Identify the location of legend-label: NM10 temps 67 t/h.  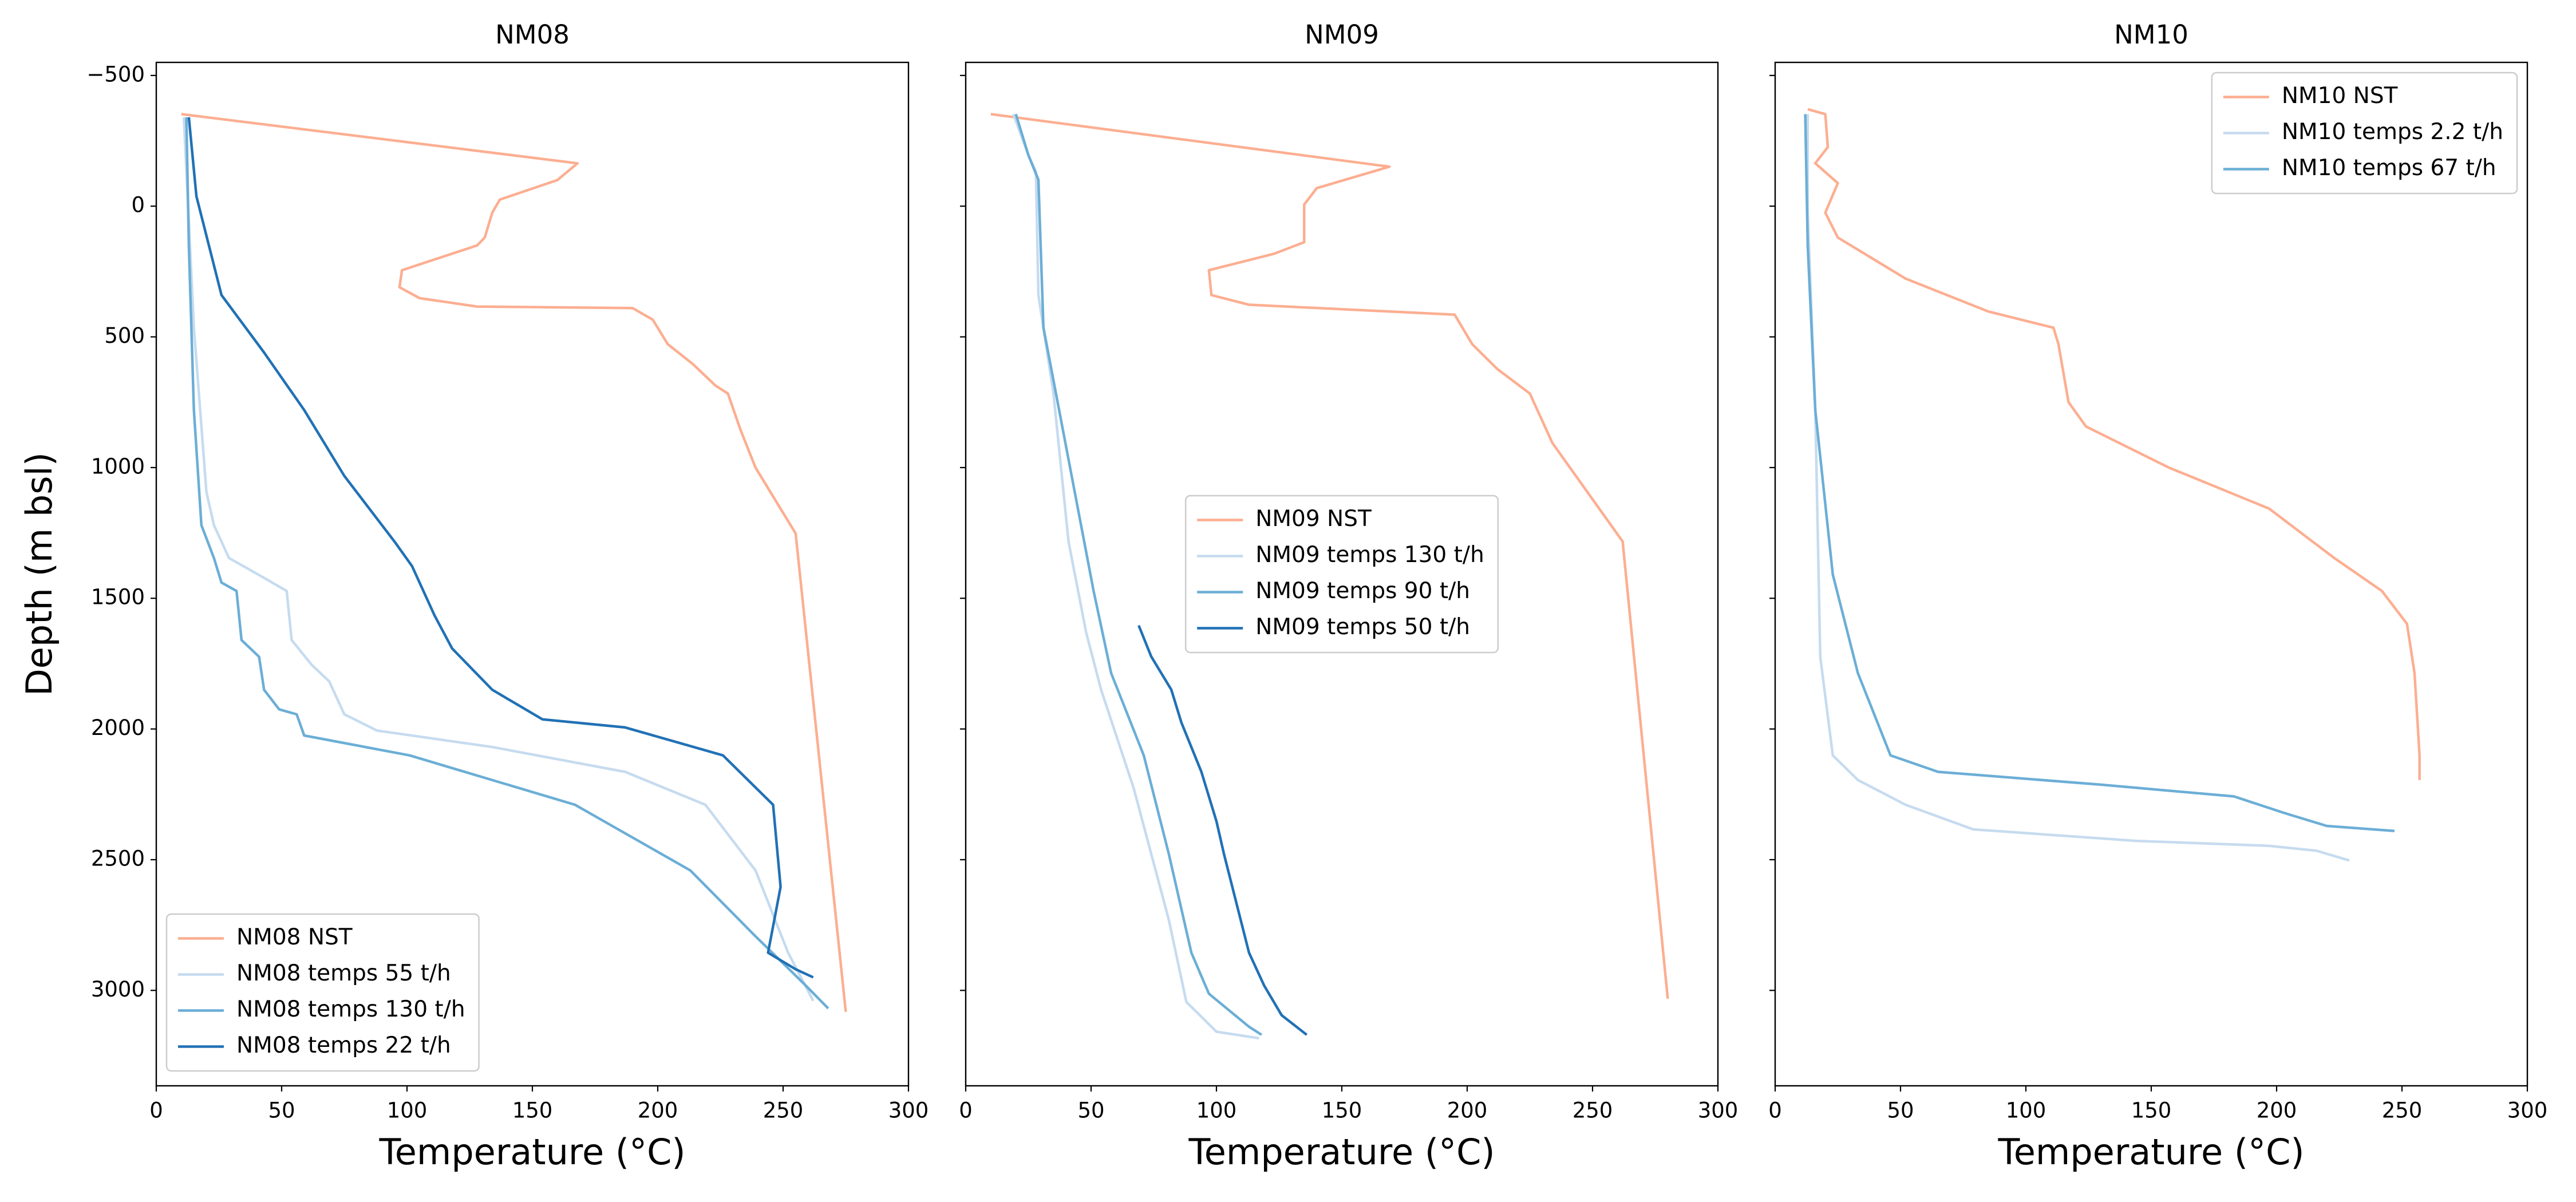
(2389, 168).